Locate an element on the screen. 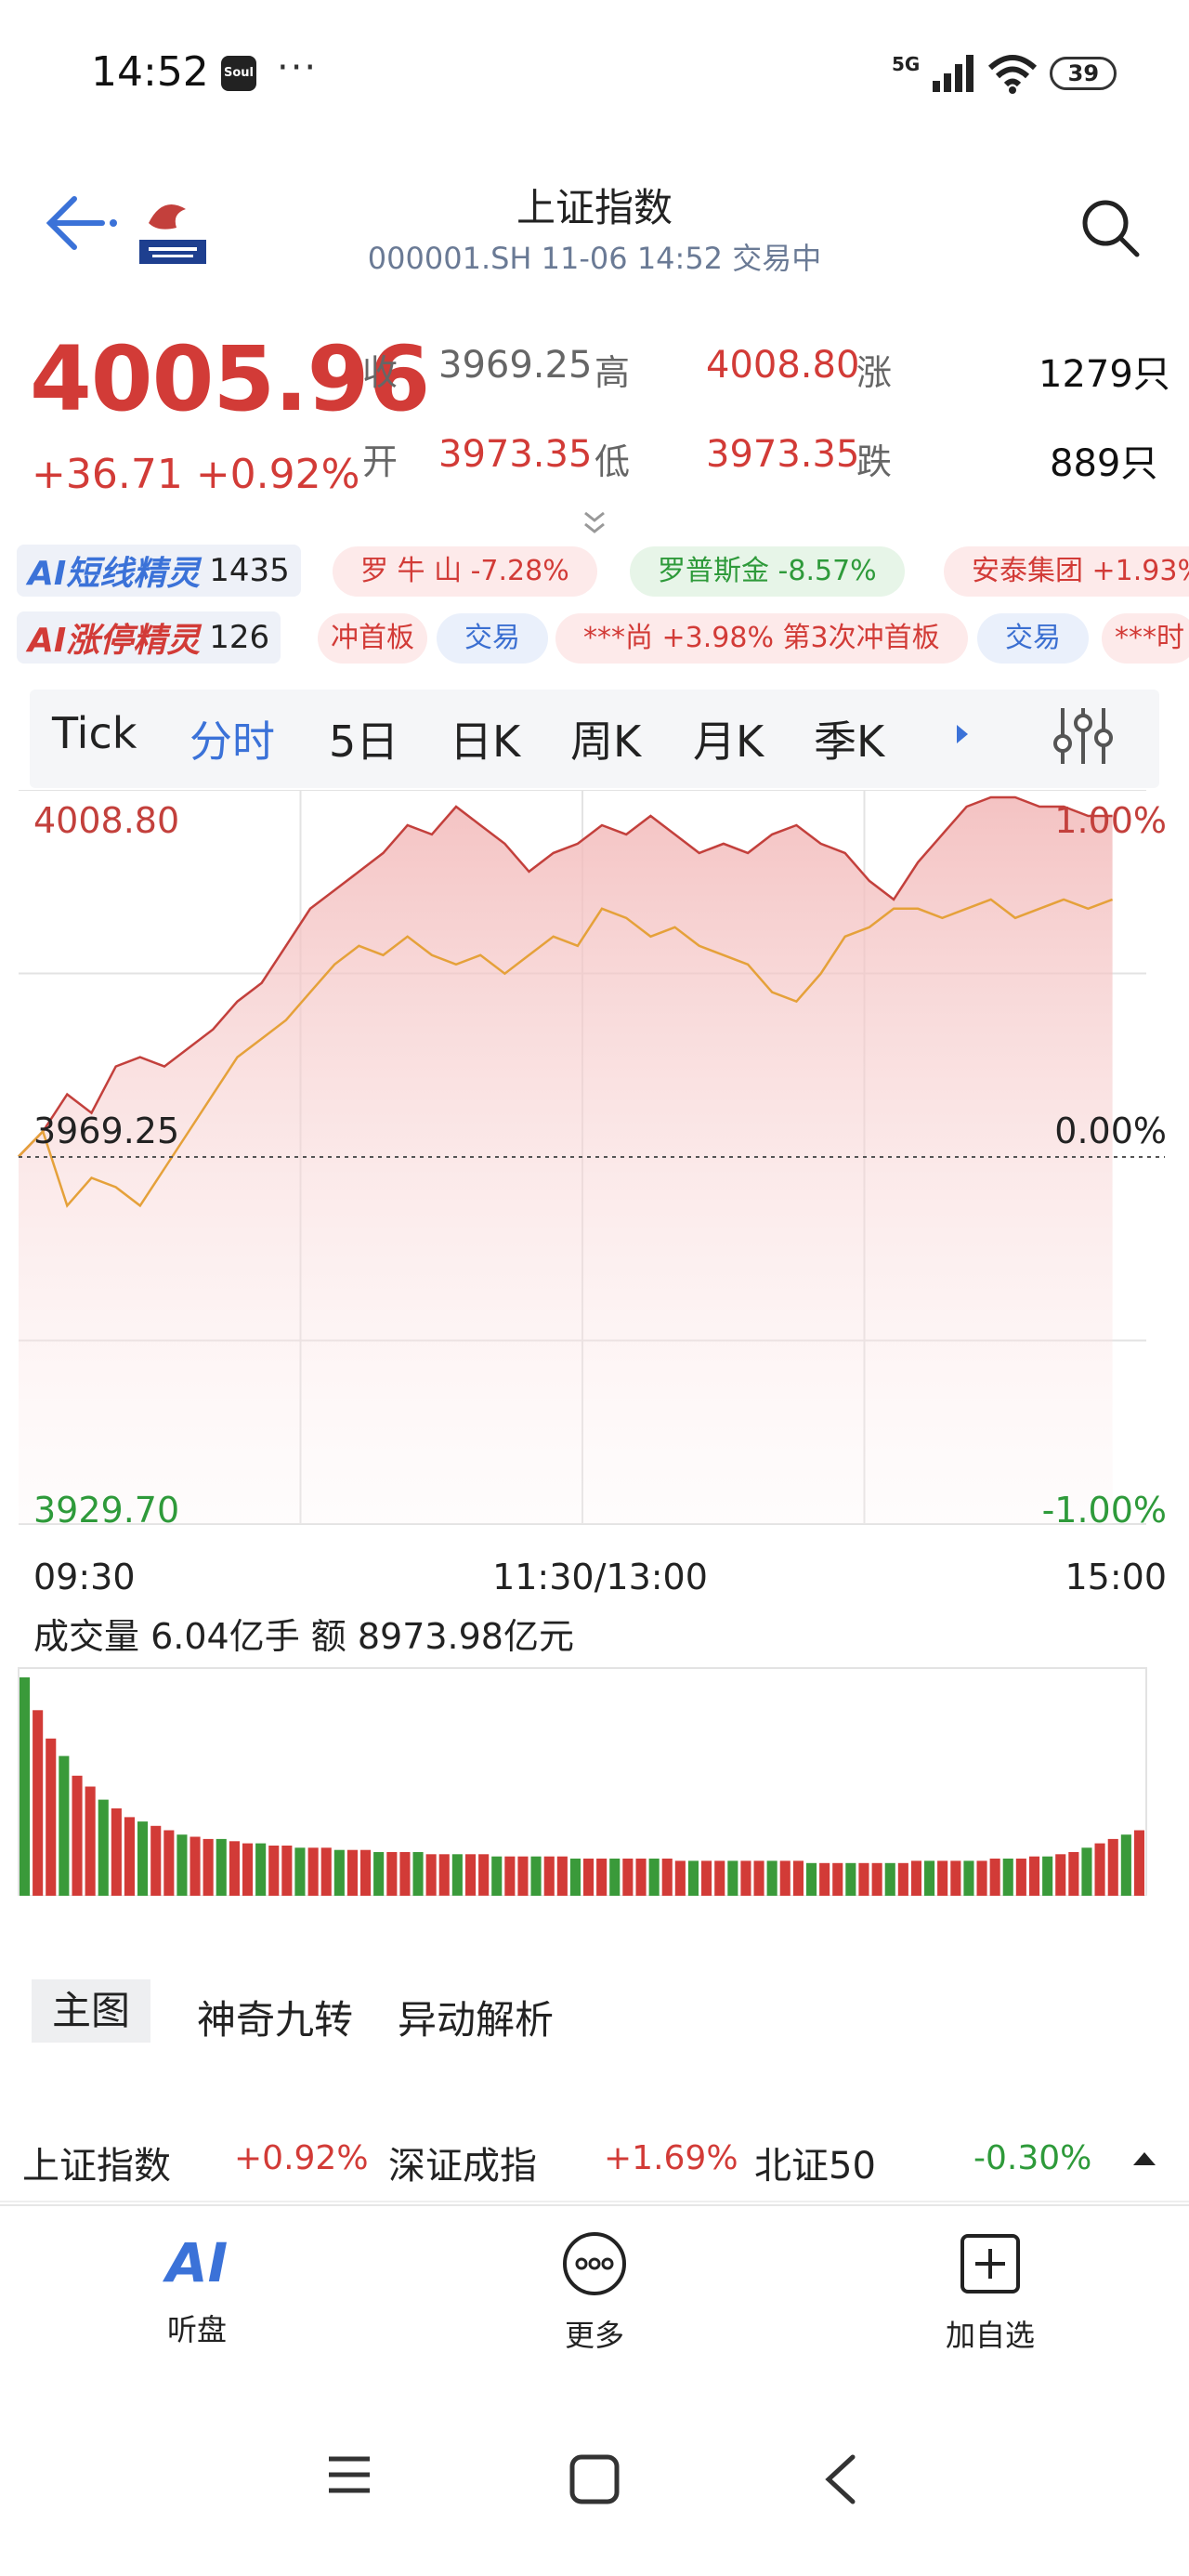  volume-summary: 成交量 6.04亿手 额 8973.98亿元 is located at coordinates (304, 1636).